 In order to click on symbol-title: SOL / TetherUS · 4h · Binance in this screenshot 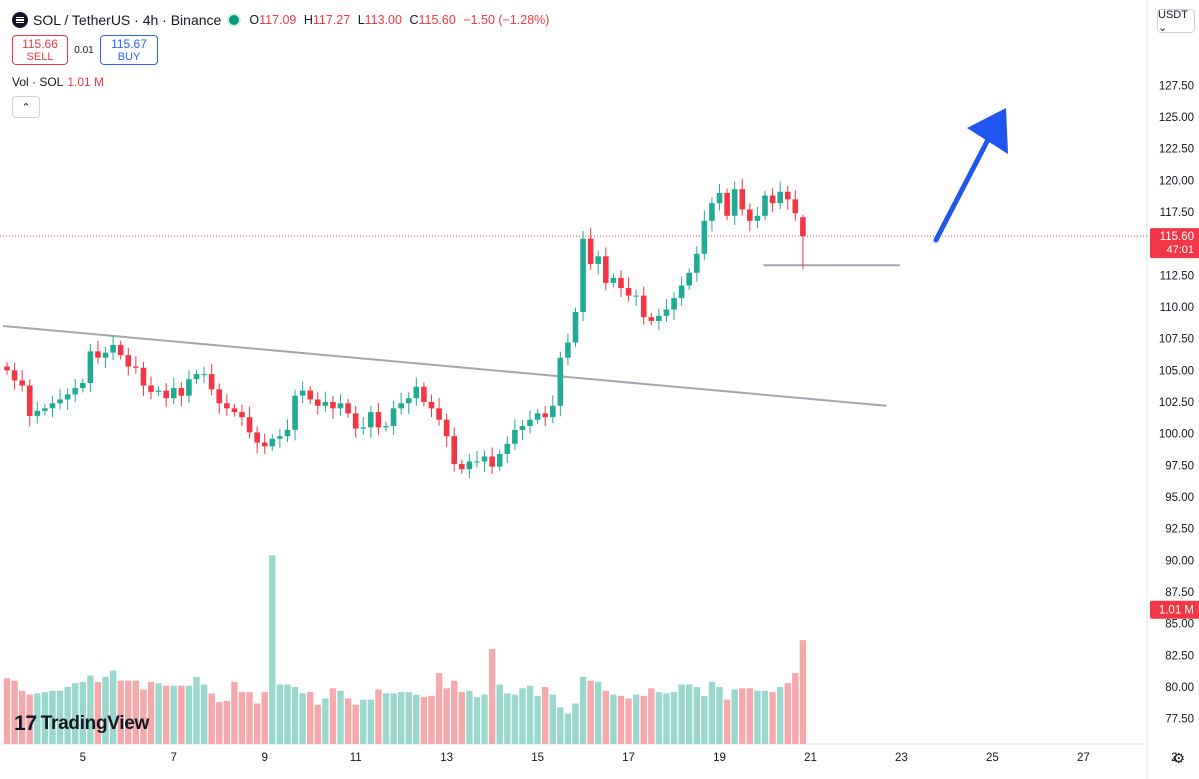, I will do `click(127, 20)`.